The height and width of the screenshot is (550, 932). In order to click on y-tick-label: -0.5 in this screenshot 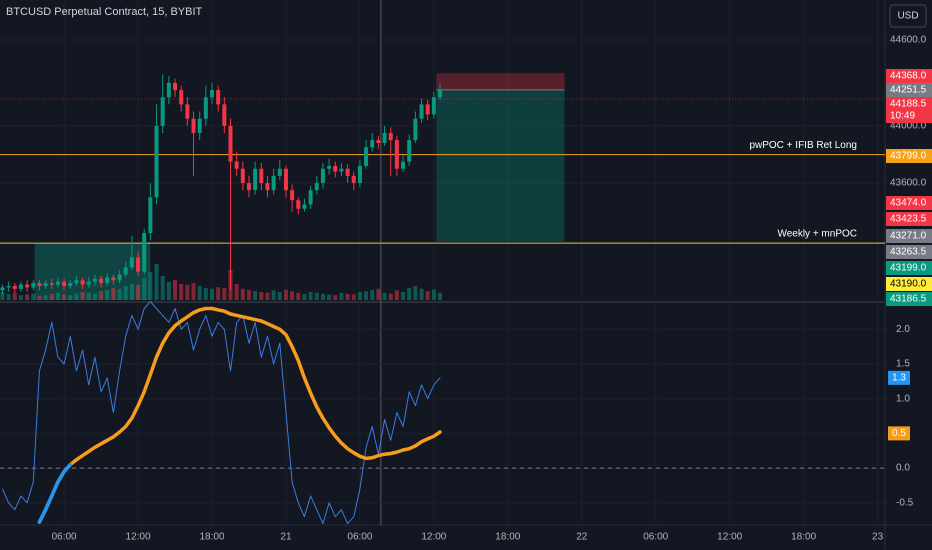, I will do `click(905, 502)`.